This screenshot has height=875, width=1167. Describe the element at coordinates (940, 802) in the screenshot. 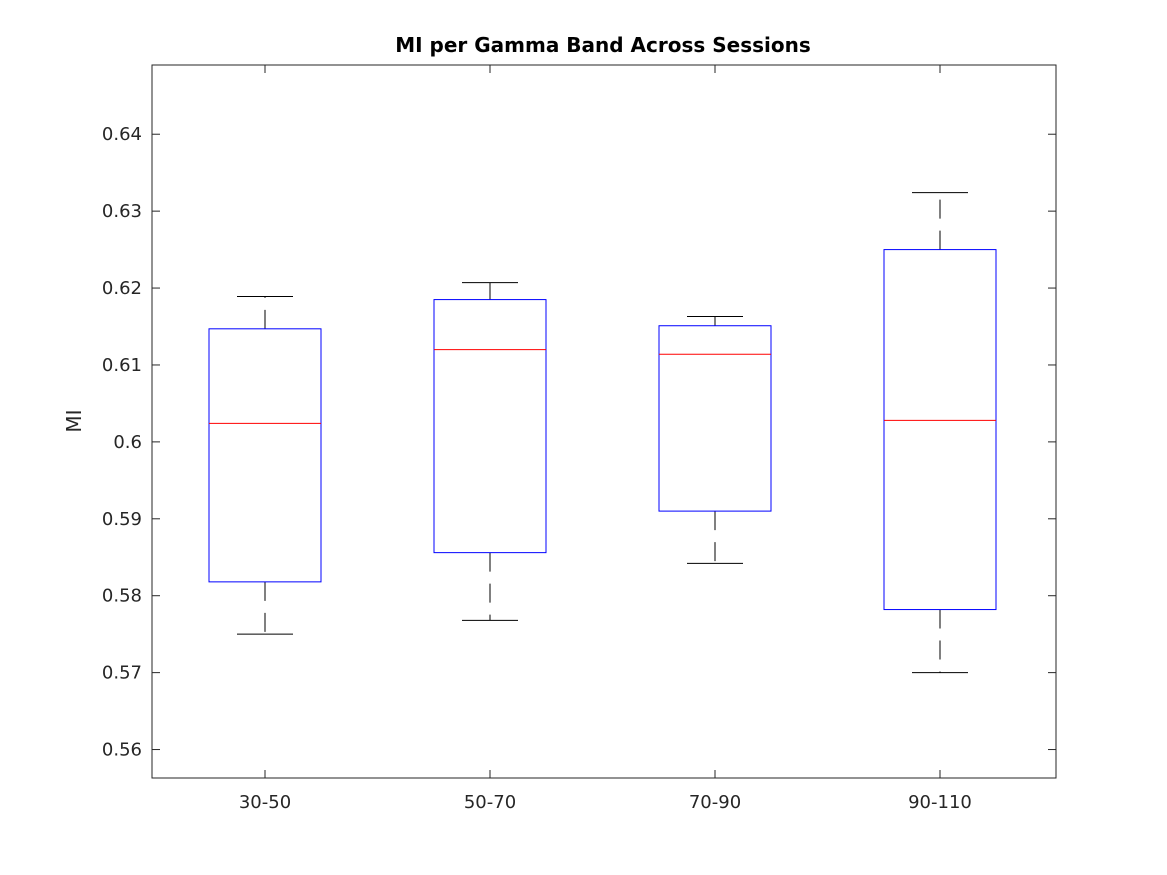

I see `x-tick-label: 90-110` at that location.